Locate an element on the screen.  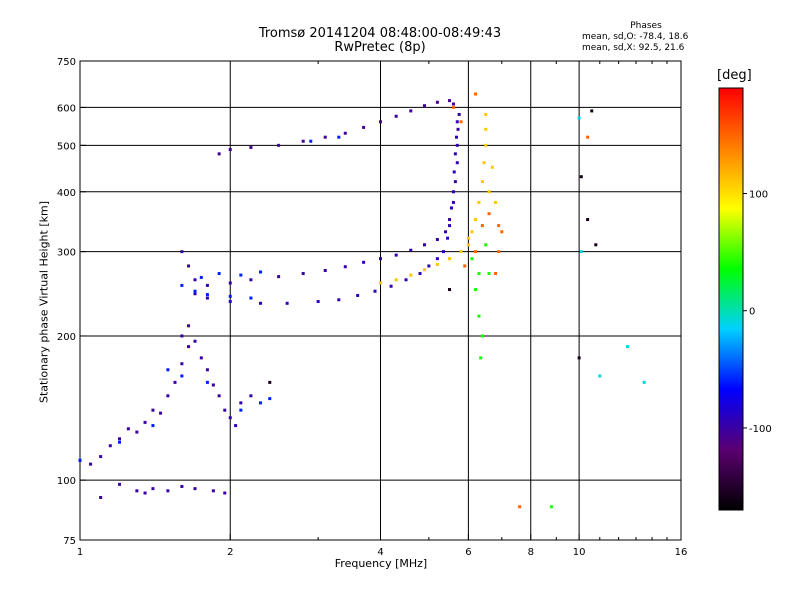
colorbar-title: [deg] is located at coordinates (734, 75).